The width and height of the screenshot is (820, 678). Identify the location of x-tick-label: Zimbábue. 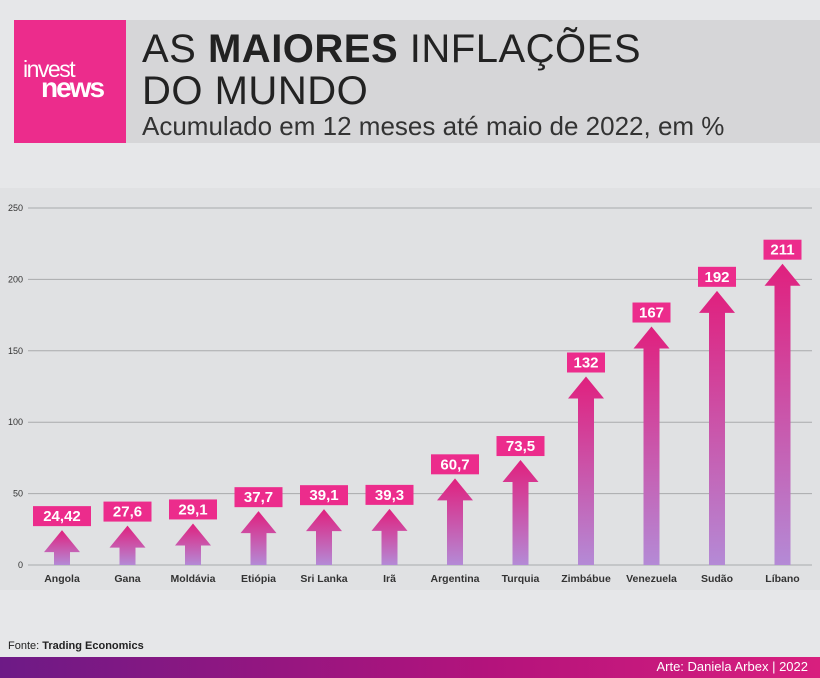
(586, 579).